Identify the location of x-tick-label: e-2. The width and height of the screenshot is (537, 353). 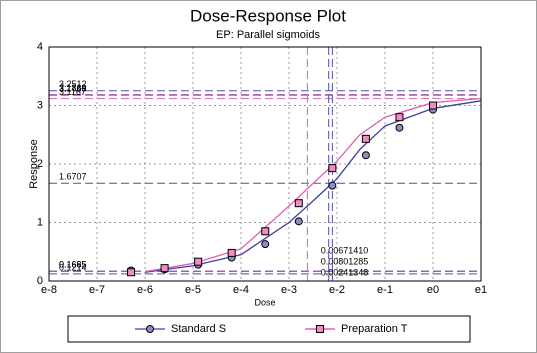
(337, 290).